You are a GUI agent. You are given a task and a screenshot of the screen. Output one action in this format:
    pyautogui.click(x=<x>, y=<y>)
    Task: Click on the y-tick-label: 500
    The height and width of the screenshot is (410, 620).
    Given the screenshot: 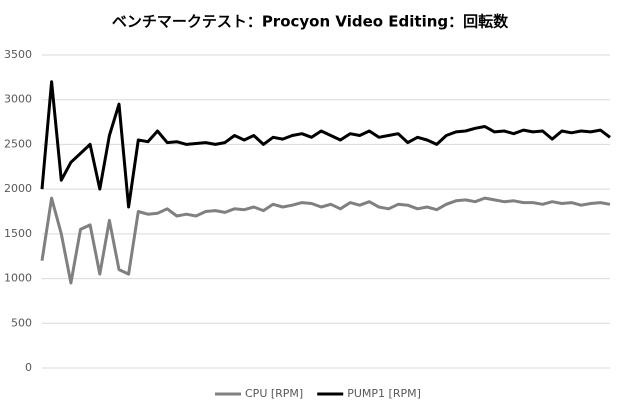 What is the action you would take?
    pyautogui.click(x=21, y=322)
    